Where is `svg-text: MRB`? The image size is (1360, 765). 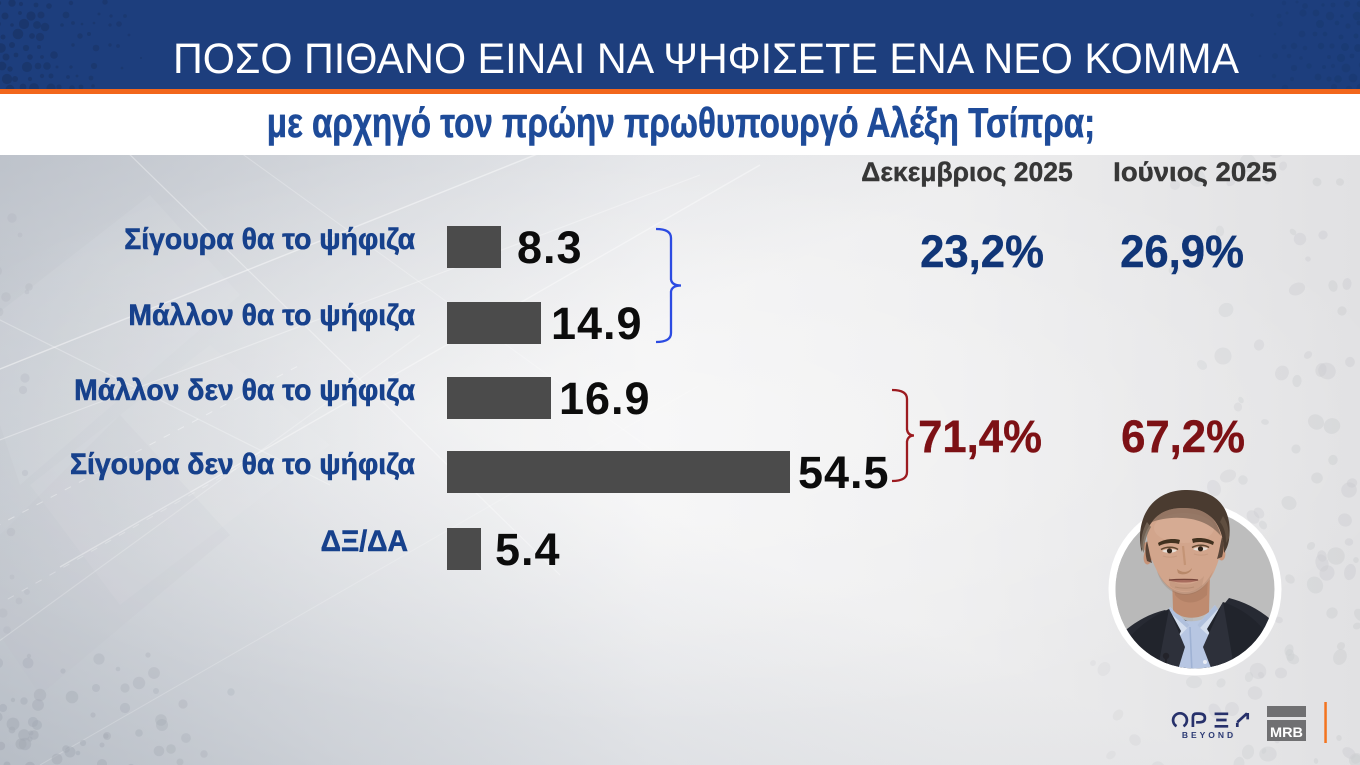
svg-text: MRB is located at coordinates (1286, 732).